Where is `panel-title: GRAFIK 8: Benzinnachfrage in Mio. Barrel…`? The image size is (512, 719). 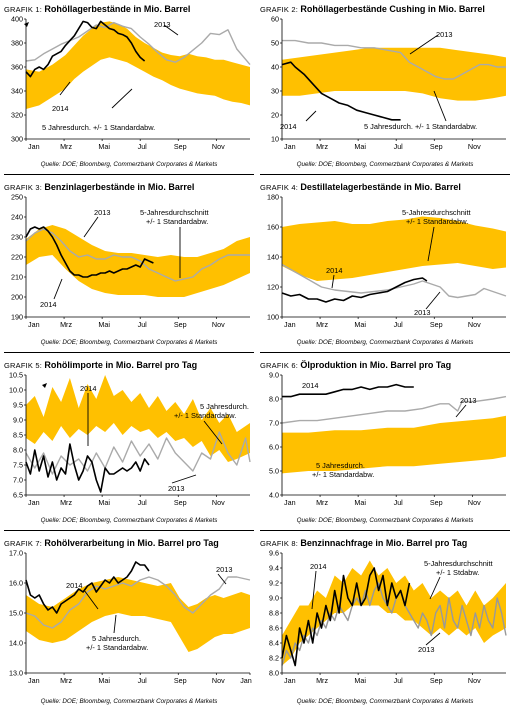 panel-title: GRAFIK 8: Benzinnachfrage in Mio. Barrel… is located at coordinates (385, 543).